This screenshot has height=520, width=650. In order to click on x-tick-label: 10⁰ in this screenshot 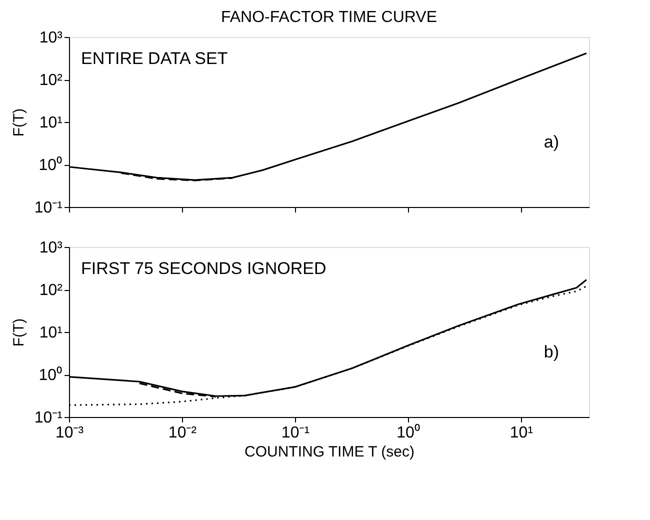, I will do `click(408, 433)`.